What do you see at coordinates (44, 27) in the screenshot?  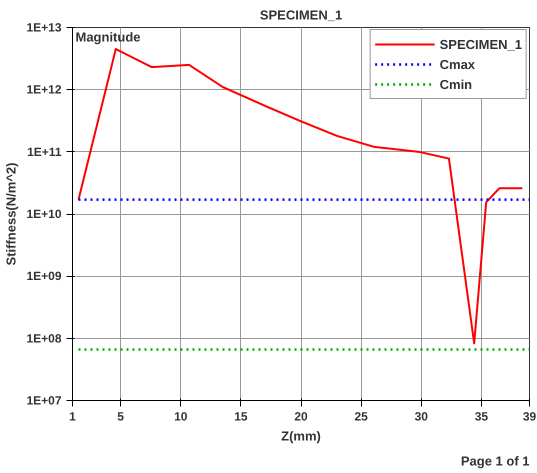 I see `y-tick-label: 1E+13` at bounding box center [44, 27].